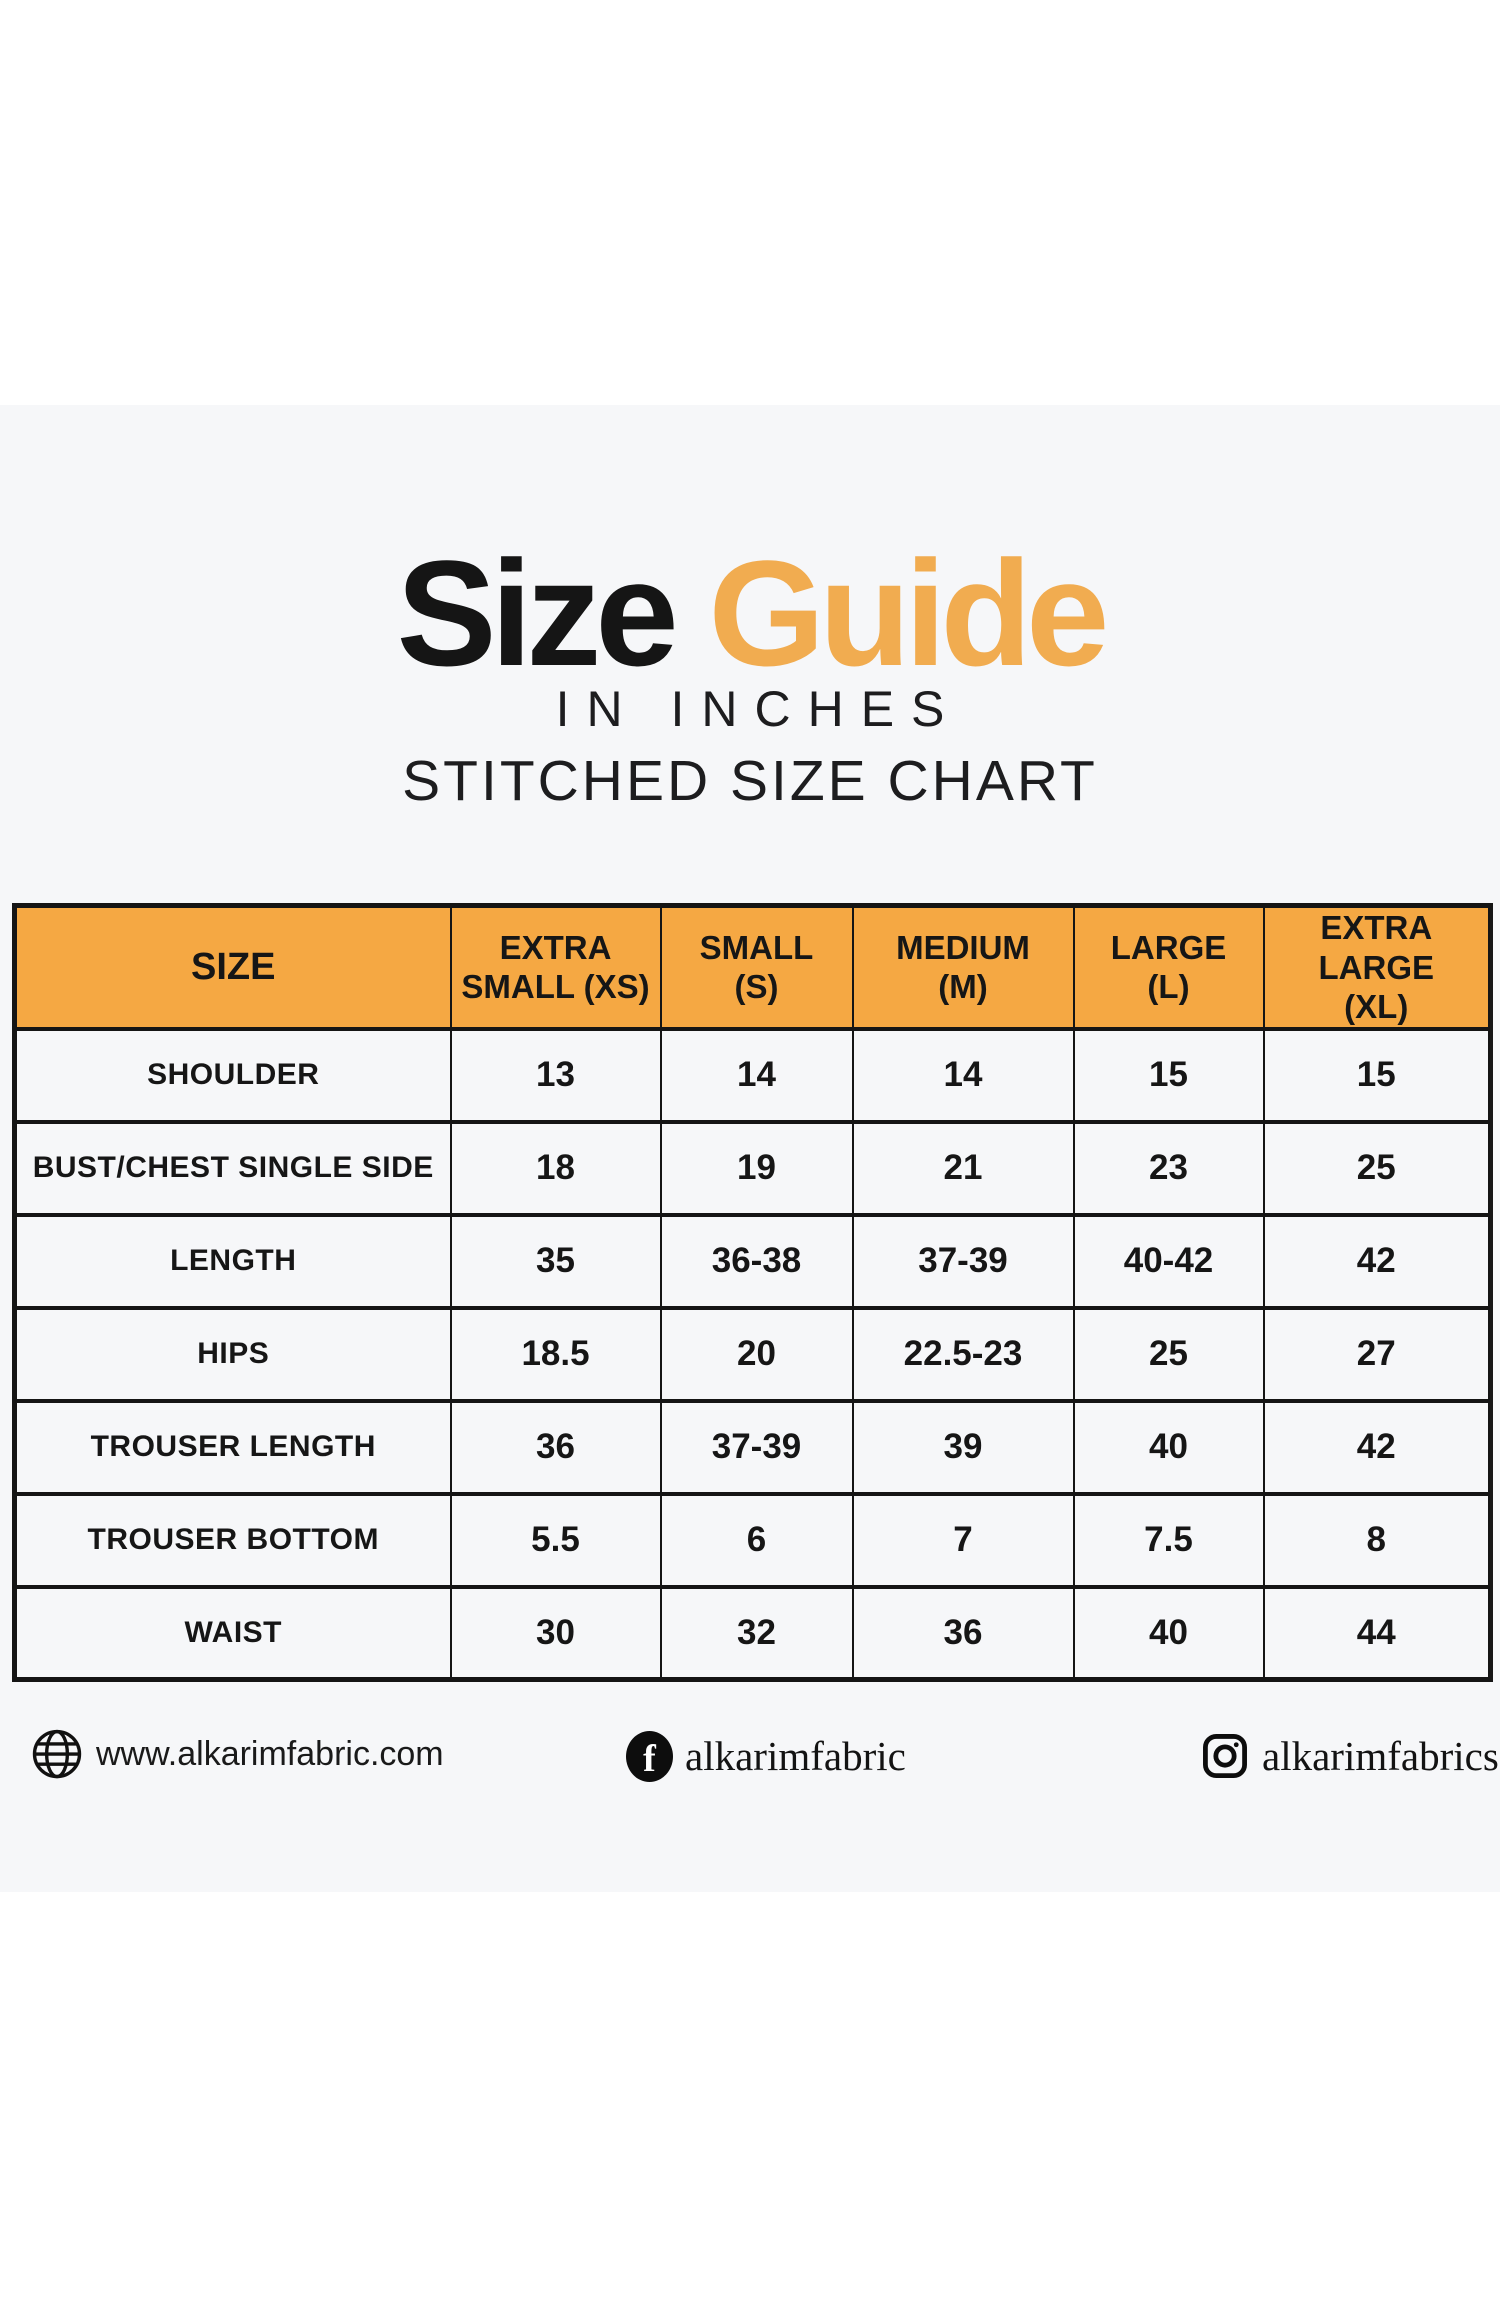 The width and height of the screenshot is (1500, 2300). I want to click on value-cell: 5.5, so click(555, 1540).